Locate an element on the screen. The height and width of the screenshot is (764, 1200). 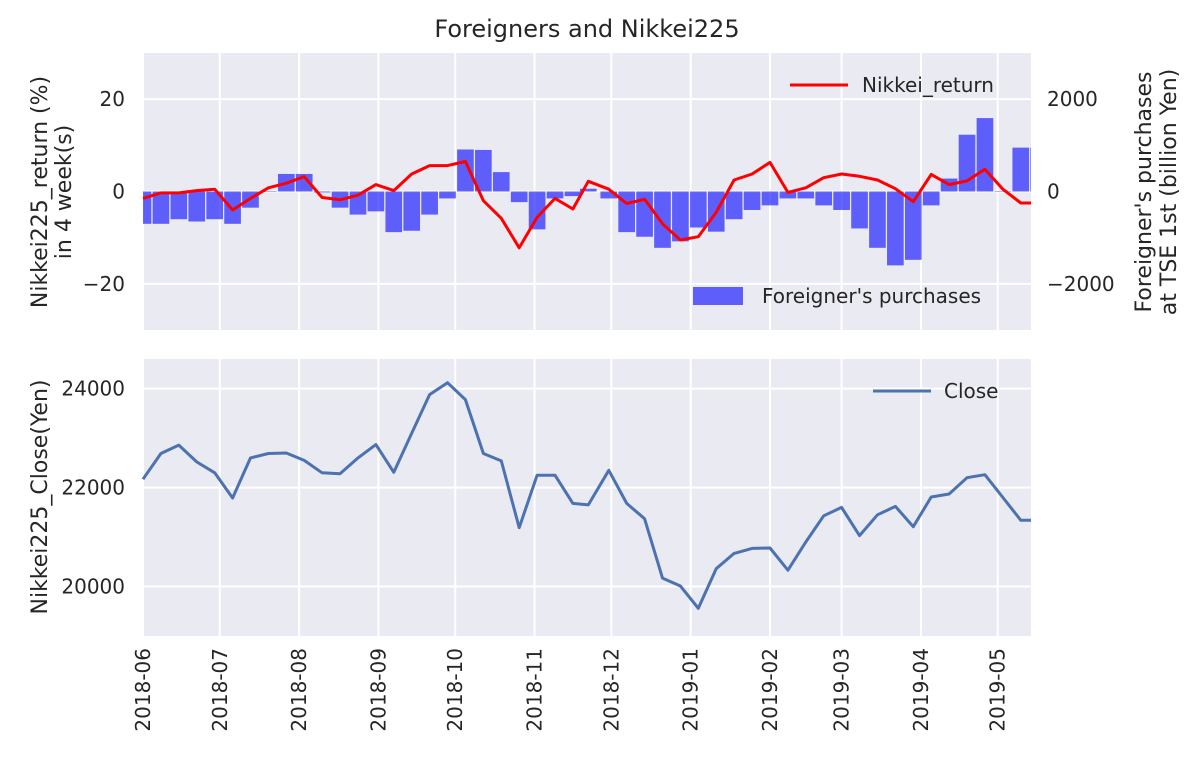
nikkei-return-line is located at coordinates (586, 205).